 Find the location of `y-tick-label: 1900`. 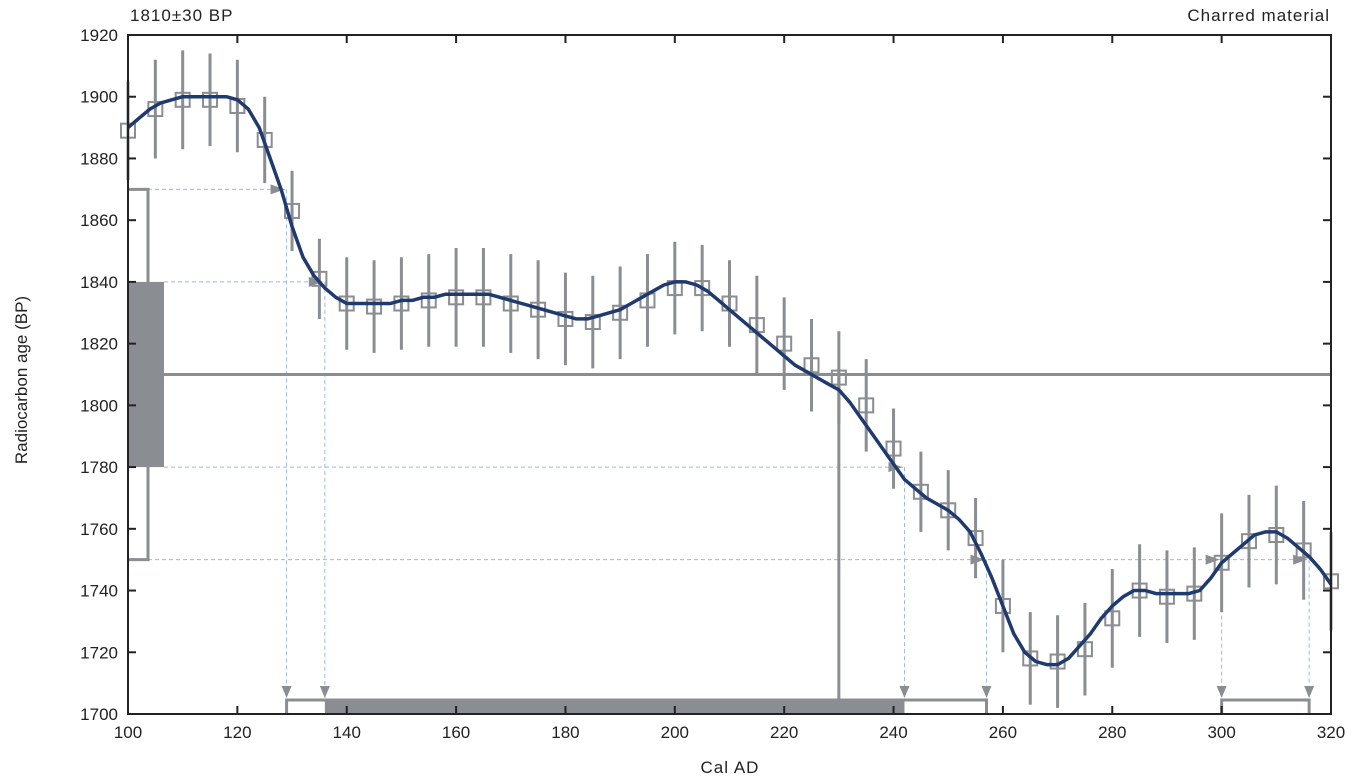

y-tick-label: 1900 is located at coordinates (99, 97).